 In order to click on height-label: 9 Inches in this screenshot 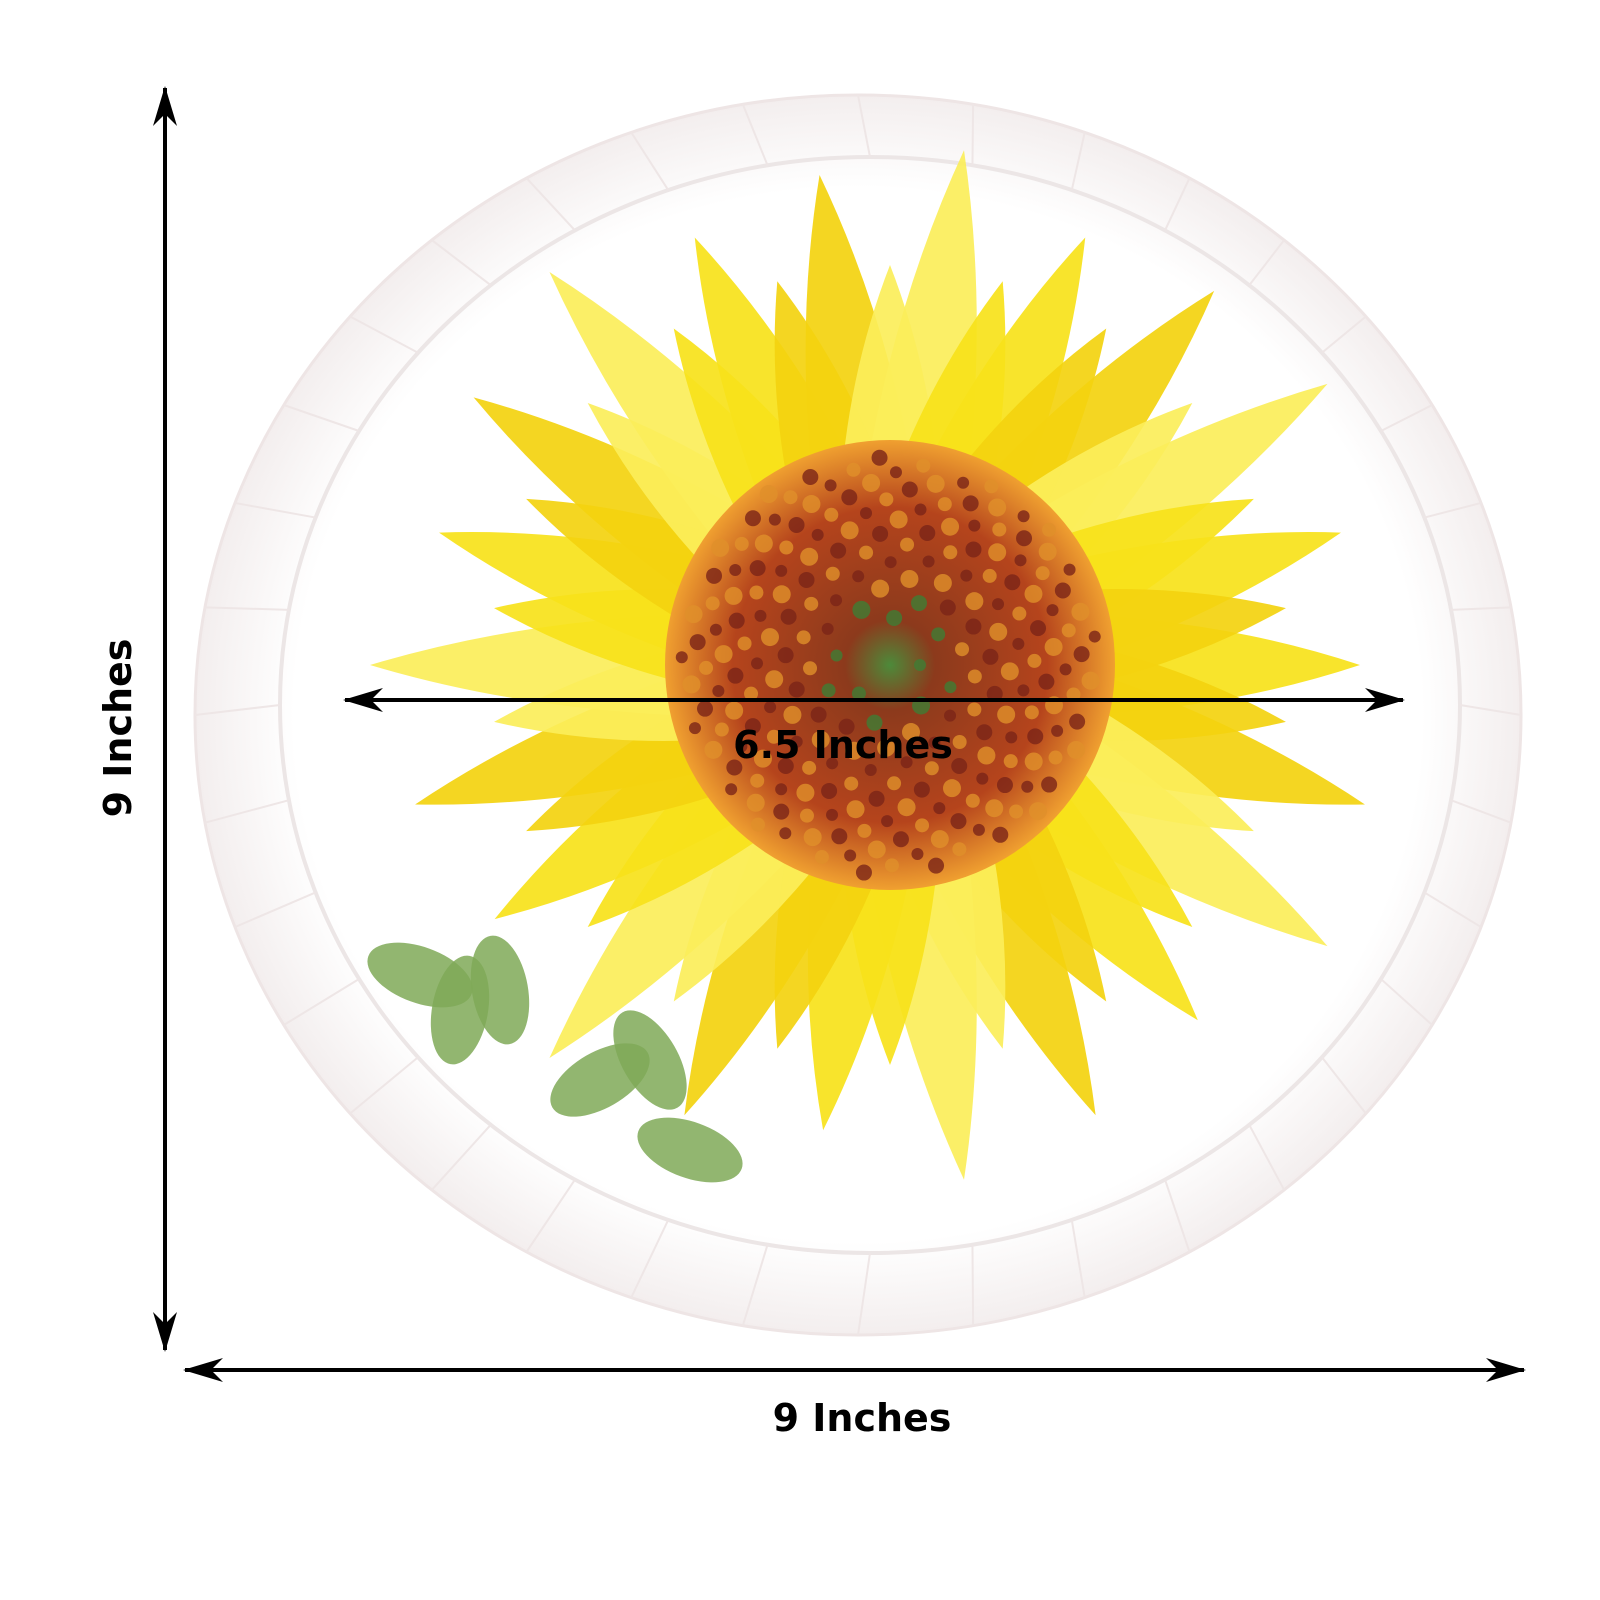, I will do `click(118, 728)`.